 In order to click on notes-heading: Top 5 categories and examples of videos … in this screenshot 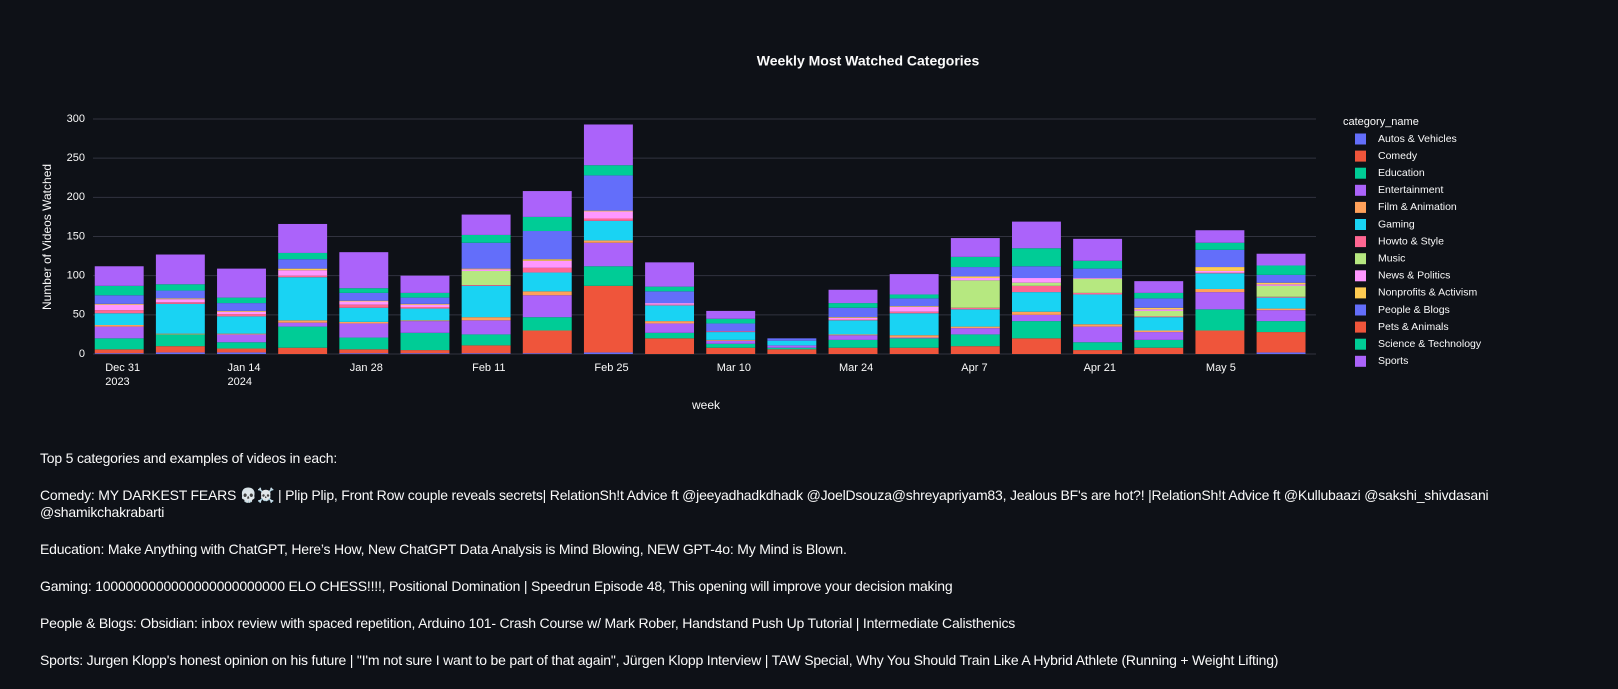, I will do `click(189, 458)`.